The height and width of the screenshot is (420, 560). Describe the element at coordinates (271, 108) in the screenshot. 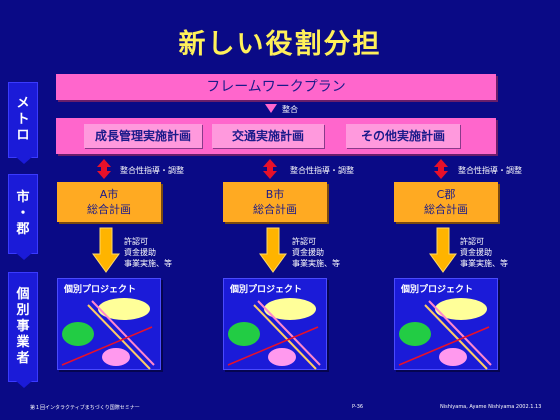

I see `consistency-arrow-icon` at that location.